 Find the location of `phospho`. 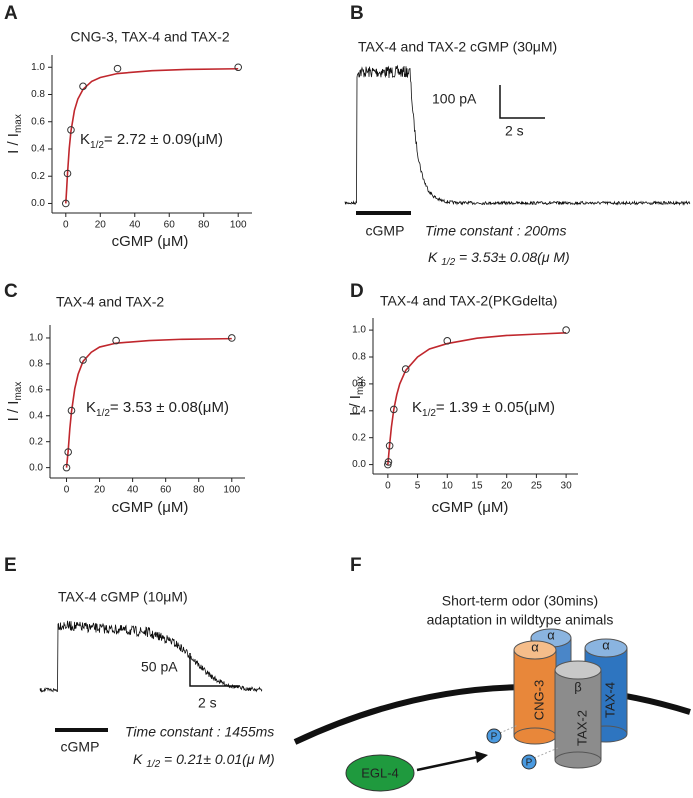

phospho is located at coordinates (494, 736).